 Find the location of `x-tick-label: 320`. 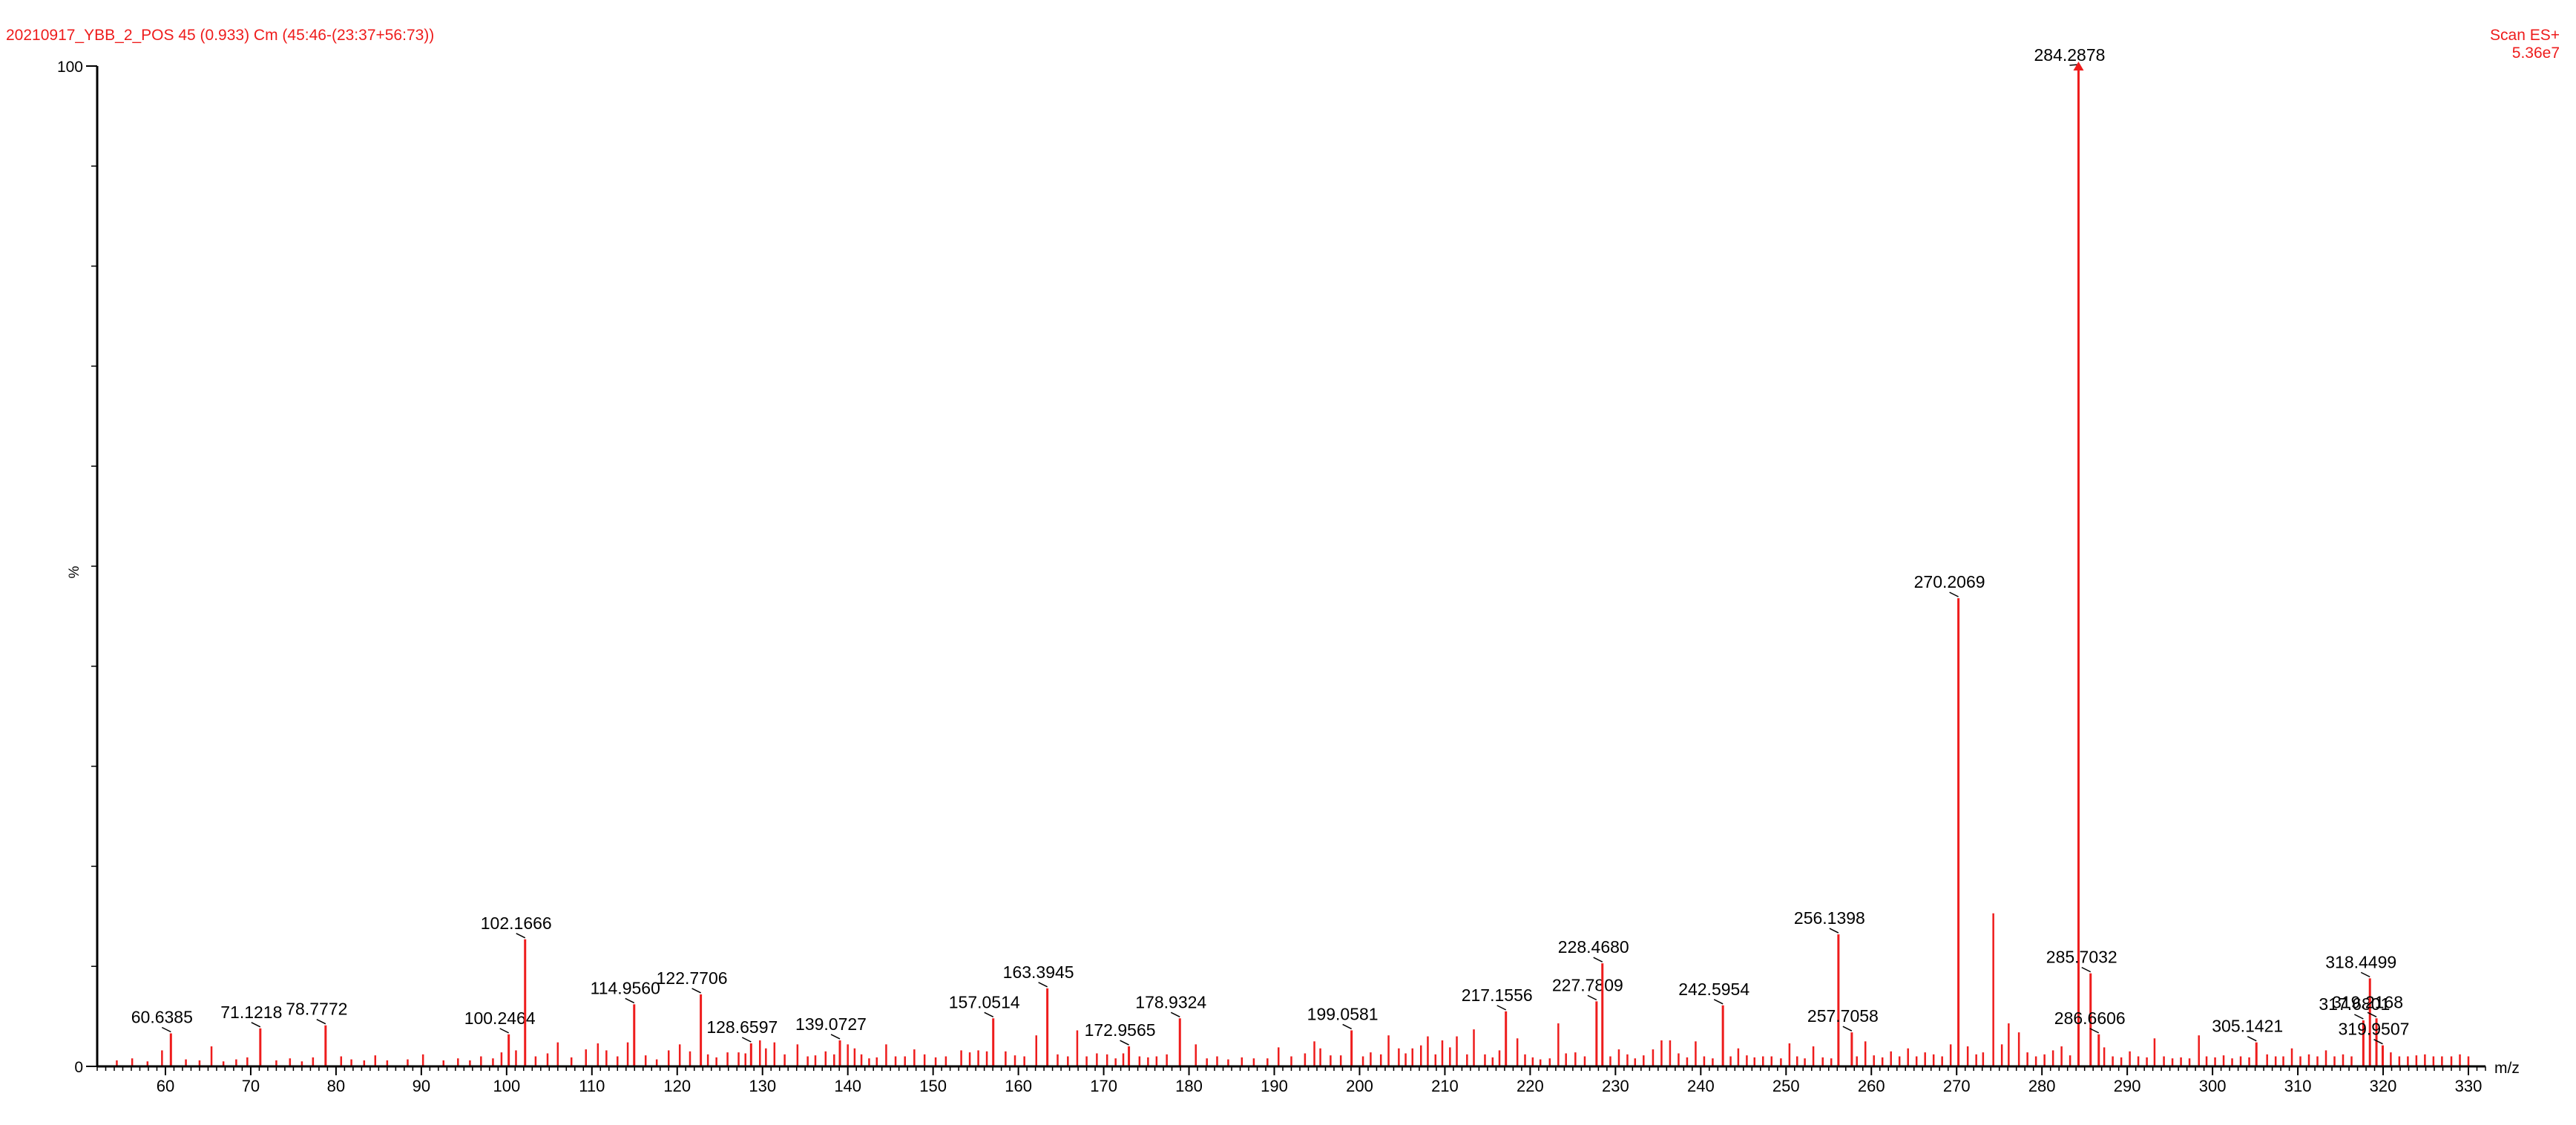

x-tick-label: 320 is located at coordinates (2383, 1086).